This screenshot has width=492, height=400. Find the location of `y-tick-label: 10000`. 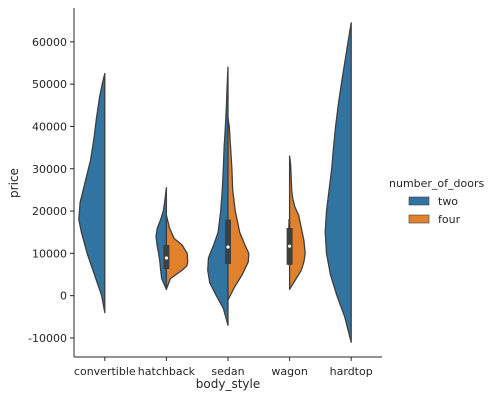

y-tick-label: 10000 is located at coordinates (49, 253).